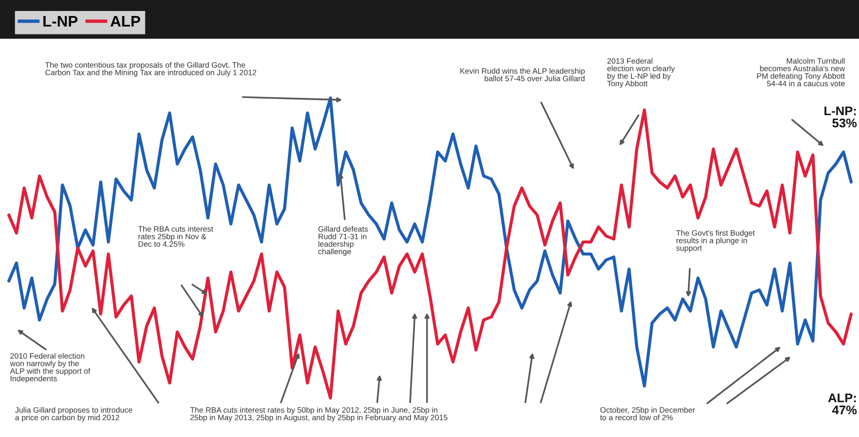 This screenshot has width=859, height=437. Describe the element at coordinates (60, 21) in the screenshot. I see `legend-label: L-NP` at that location.